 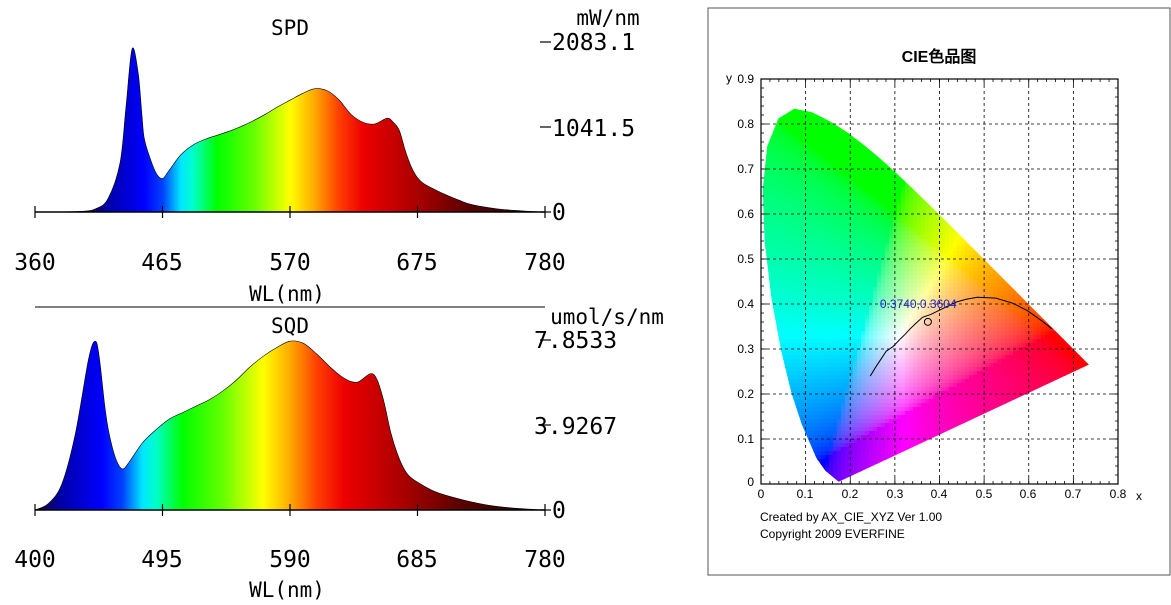 What do you see at coordinates (35, 560) in the screenshot?
I see `sqd-x-tick-label: 400` at bounding box center [35, 560].